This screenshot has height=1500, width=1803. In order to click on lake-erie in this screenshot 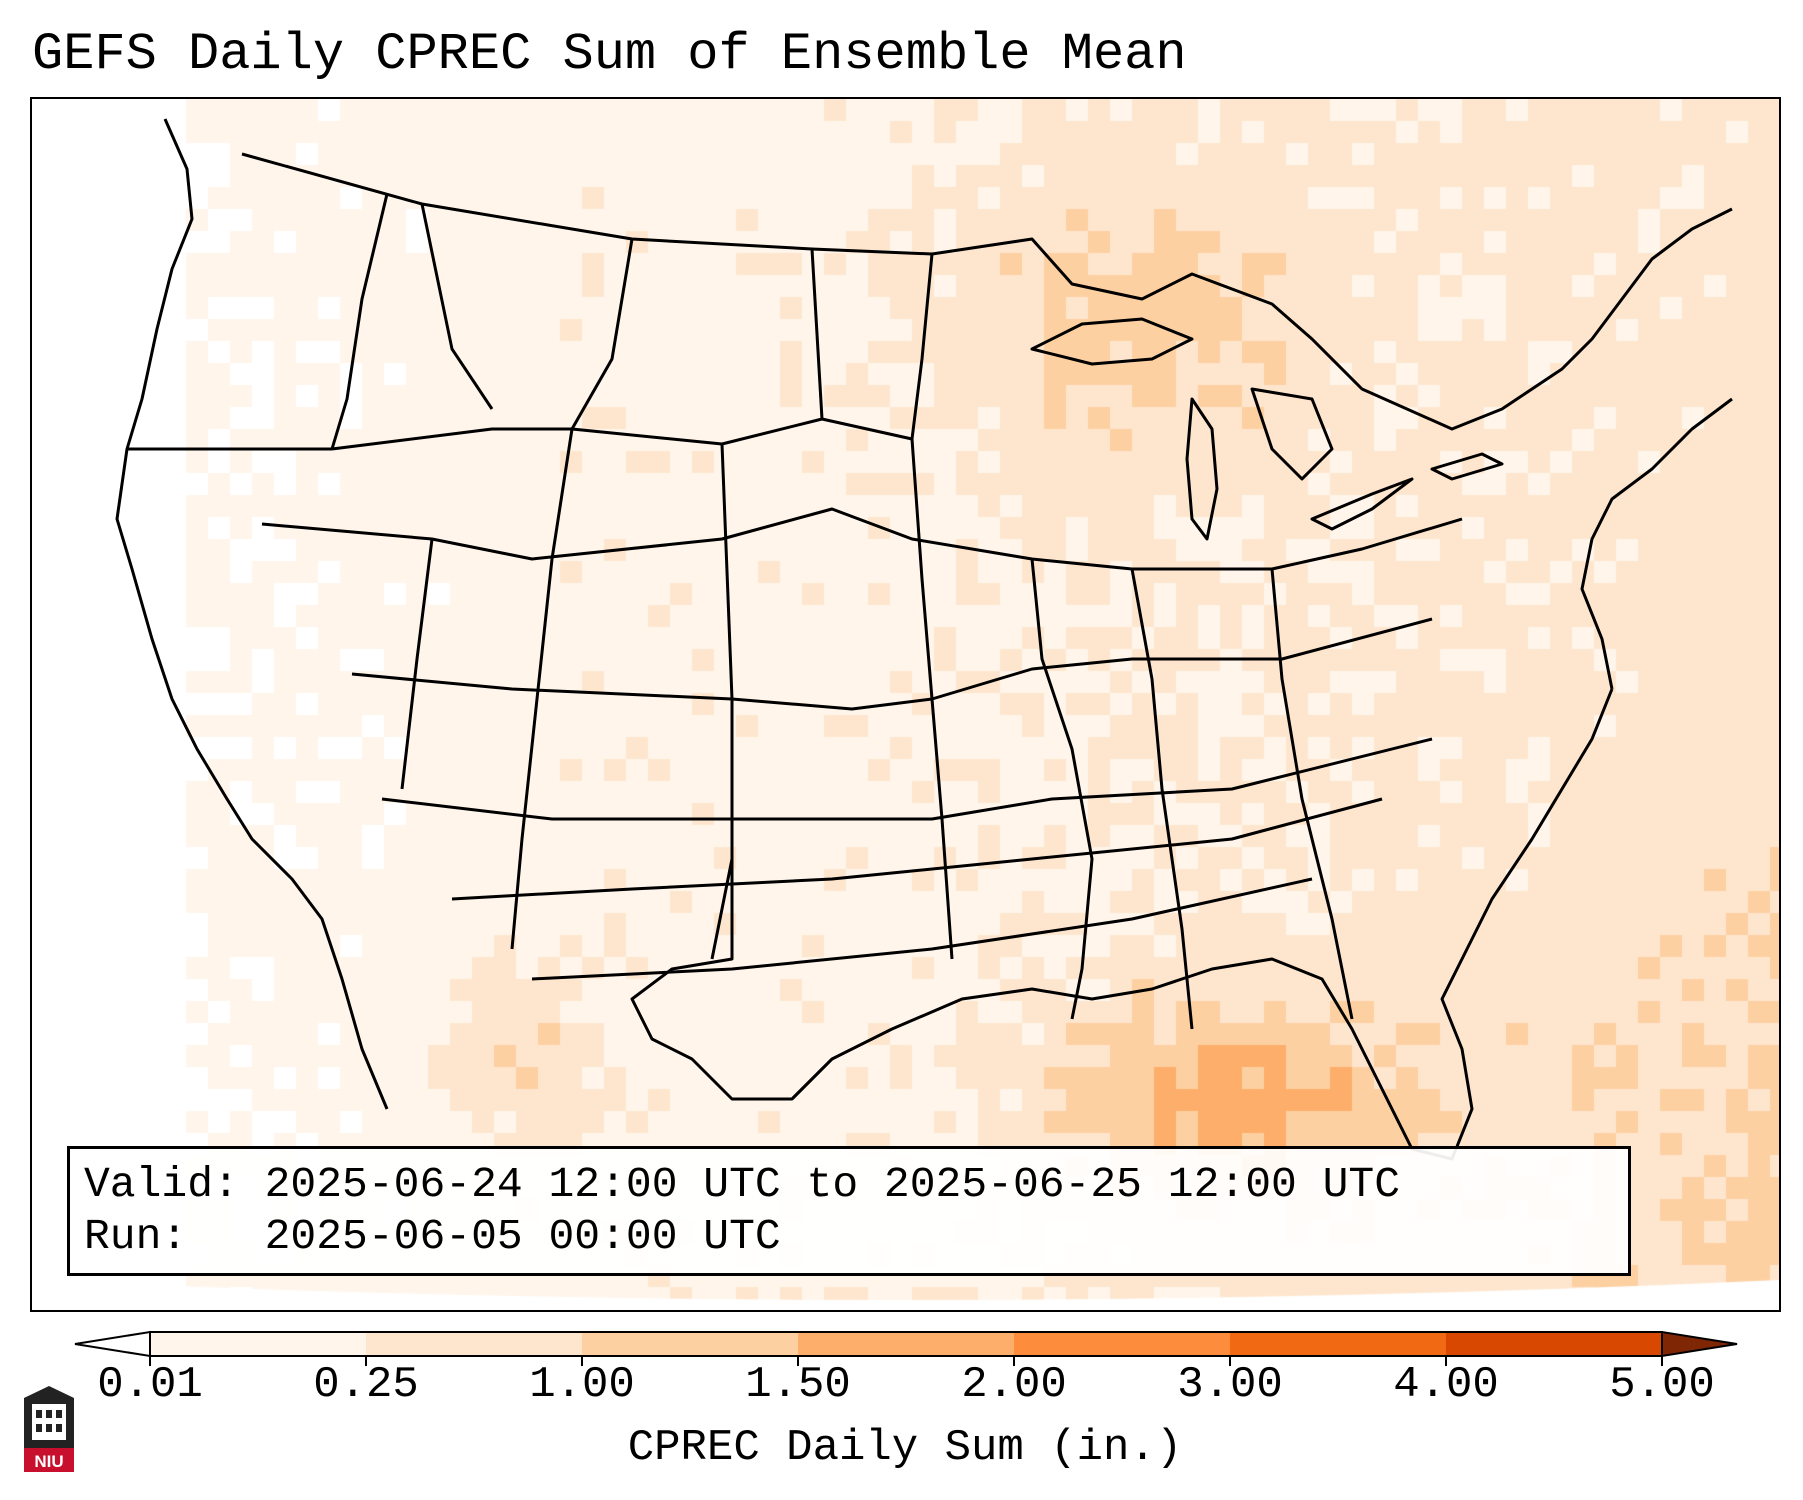, I will do `click(1362, 504)`.